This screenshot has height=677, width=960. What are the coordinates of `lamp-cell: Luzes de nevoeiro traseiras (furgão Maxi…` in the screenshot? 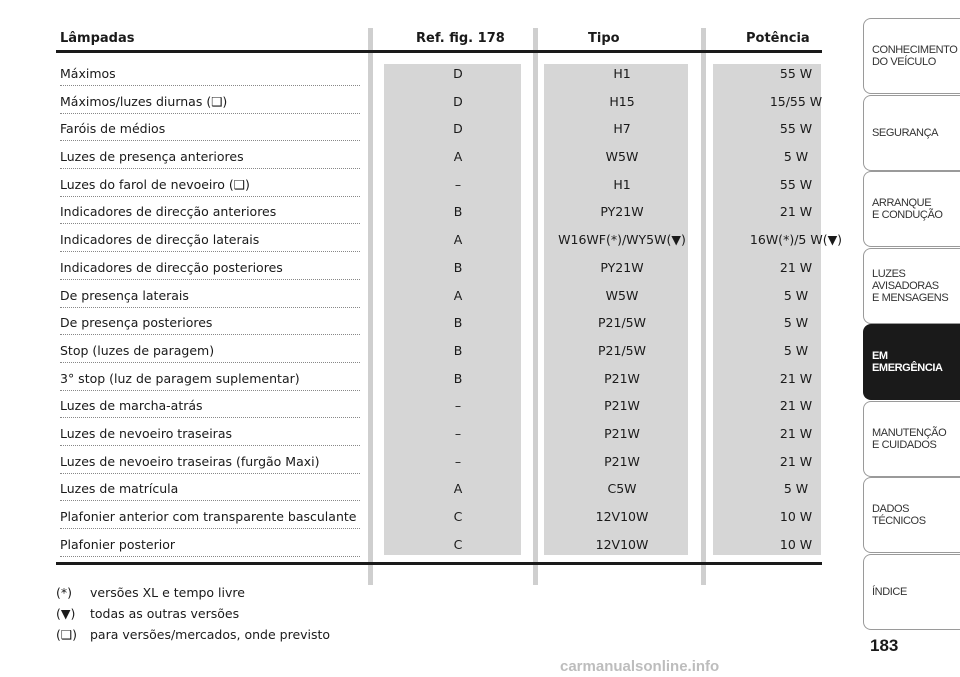 It's located at (210, 463).